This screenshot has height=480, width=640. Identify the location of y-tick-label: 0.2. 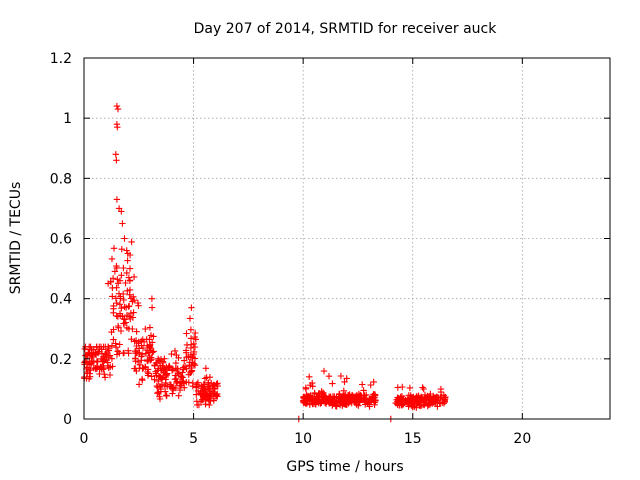
(61, 360).